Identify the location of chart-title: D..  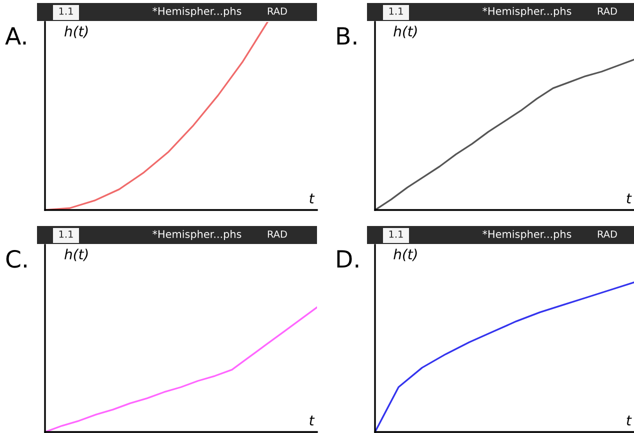
(347, 259).